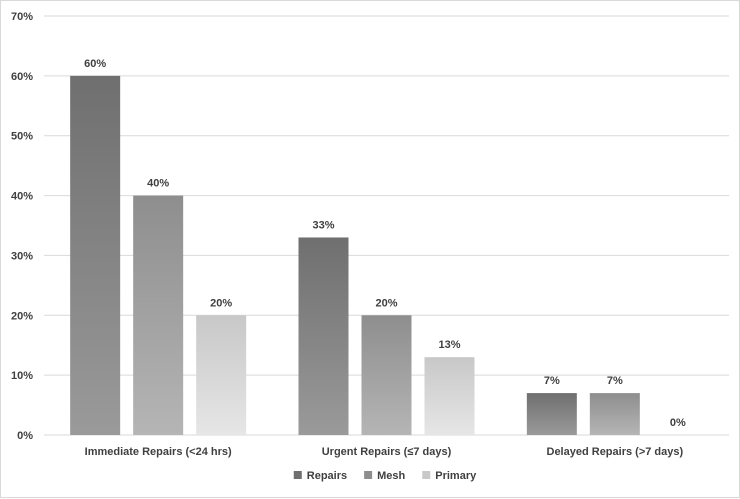 The width and height of the screenshot is (740, 499). I want to click on y-tick-label: 20%, so click(22, 316).